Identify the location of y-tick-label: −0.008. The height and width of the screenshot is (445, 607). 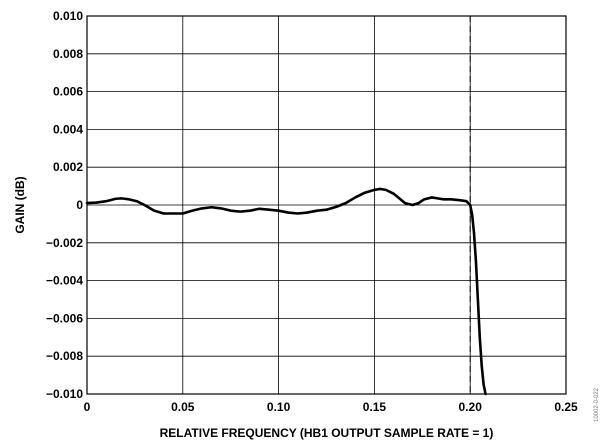
(64, 356).